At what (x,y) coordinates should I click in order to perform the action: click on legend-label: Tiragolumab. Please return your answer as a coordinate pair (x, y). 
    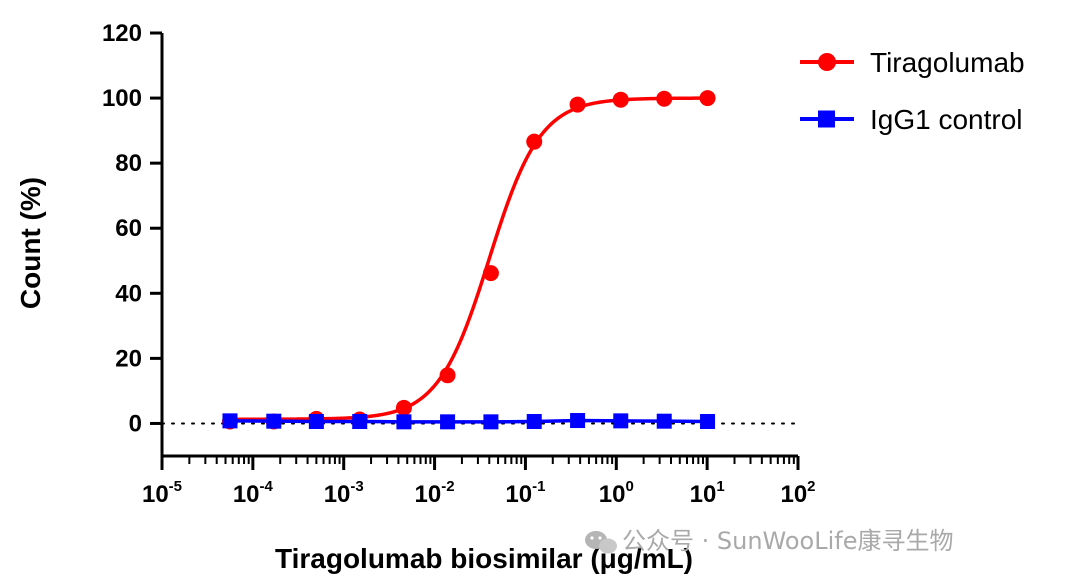
    Looking at the image, I should click on (947, 62).